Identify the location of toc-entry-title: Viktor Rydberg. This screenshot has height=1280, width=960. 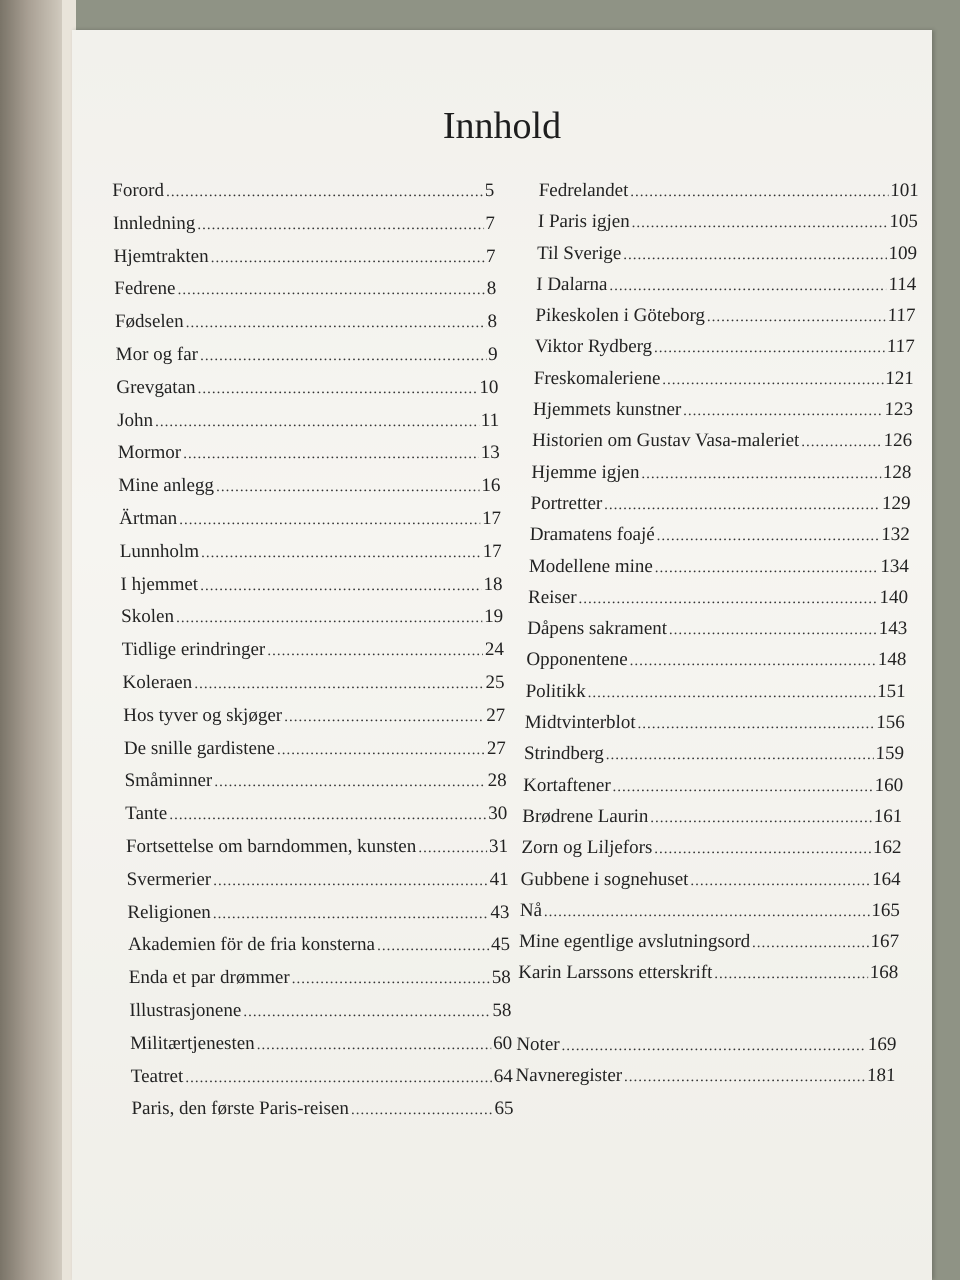
(593, 347).